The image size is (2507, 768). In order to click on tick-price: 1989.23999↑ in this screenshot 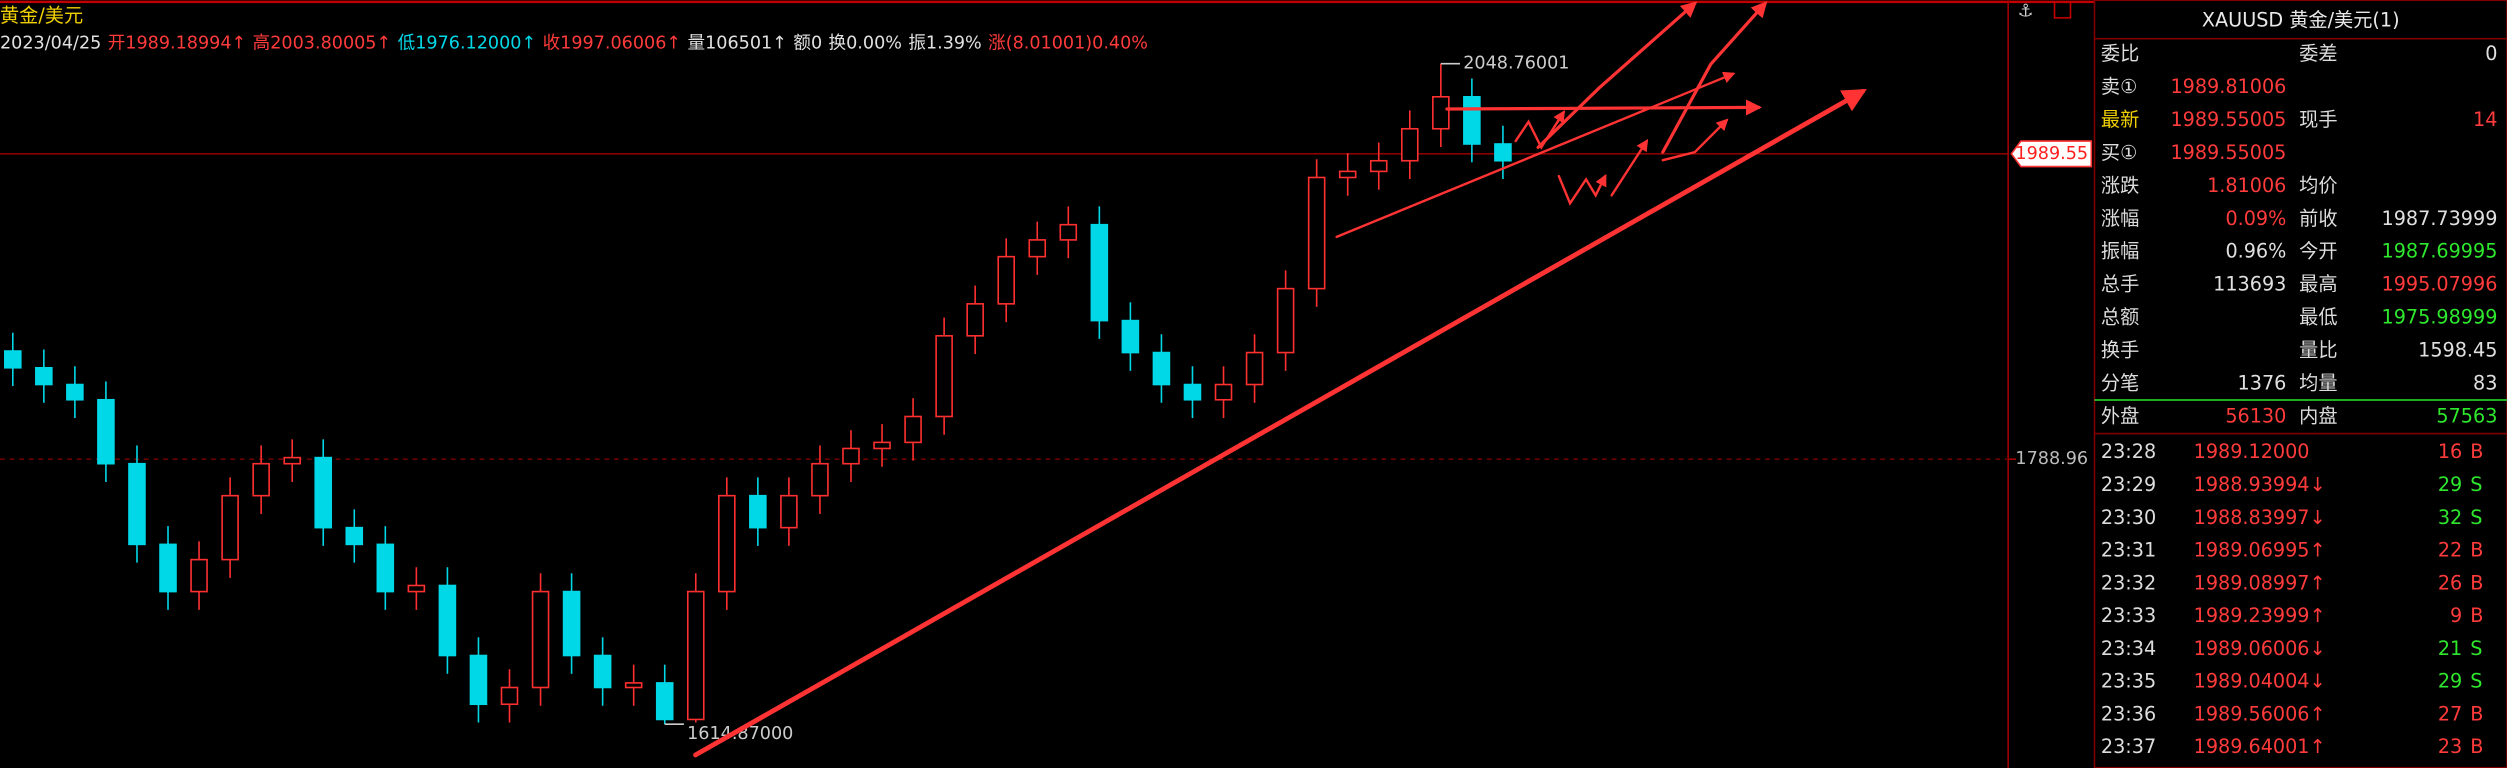, I will do `click(2260, 615)`.